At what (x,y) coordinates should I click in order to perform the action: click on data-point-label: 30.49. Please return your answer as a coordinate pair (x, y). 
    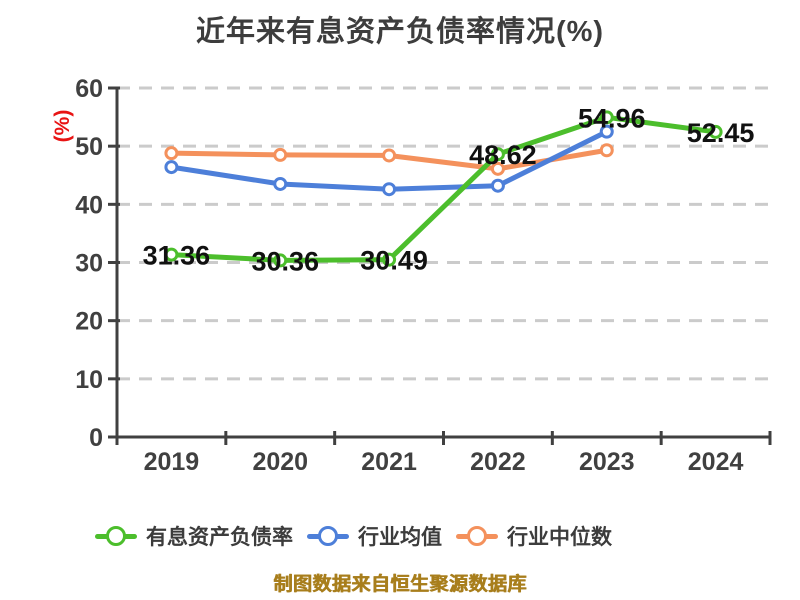
    Looking at the image, I should click on (394, 261).